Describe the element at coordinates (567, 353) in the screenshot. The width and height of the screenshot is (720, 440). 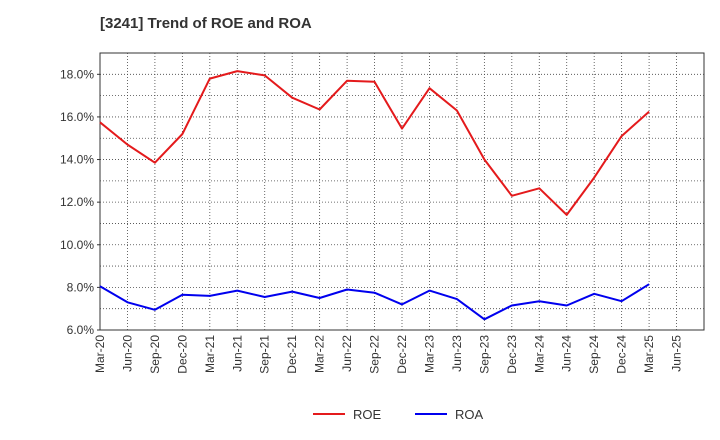
I see `x-tick-label: Jun-24` at that location.